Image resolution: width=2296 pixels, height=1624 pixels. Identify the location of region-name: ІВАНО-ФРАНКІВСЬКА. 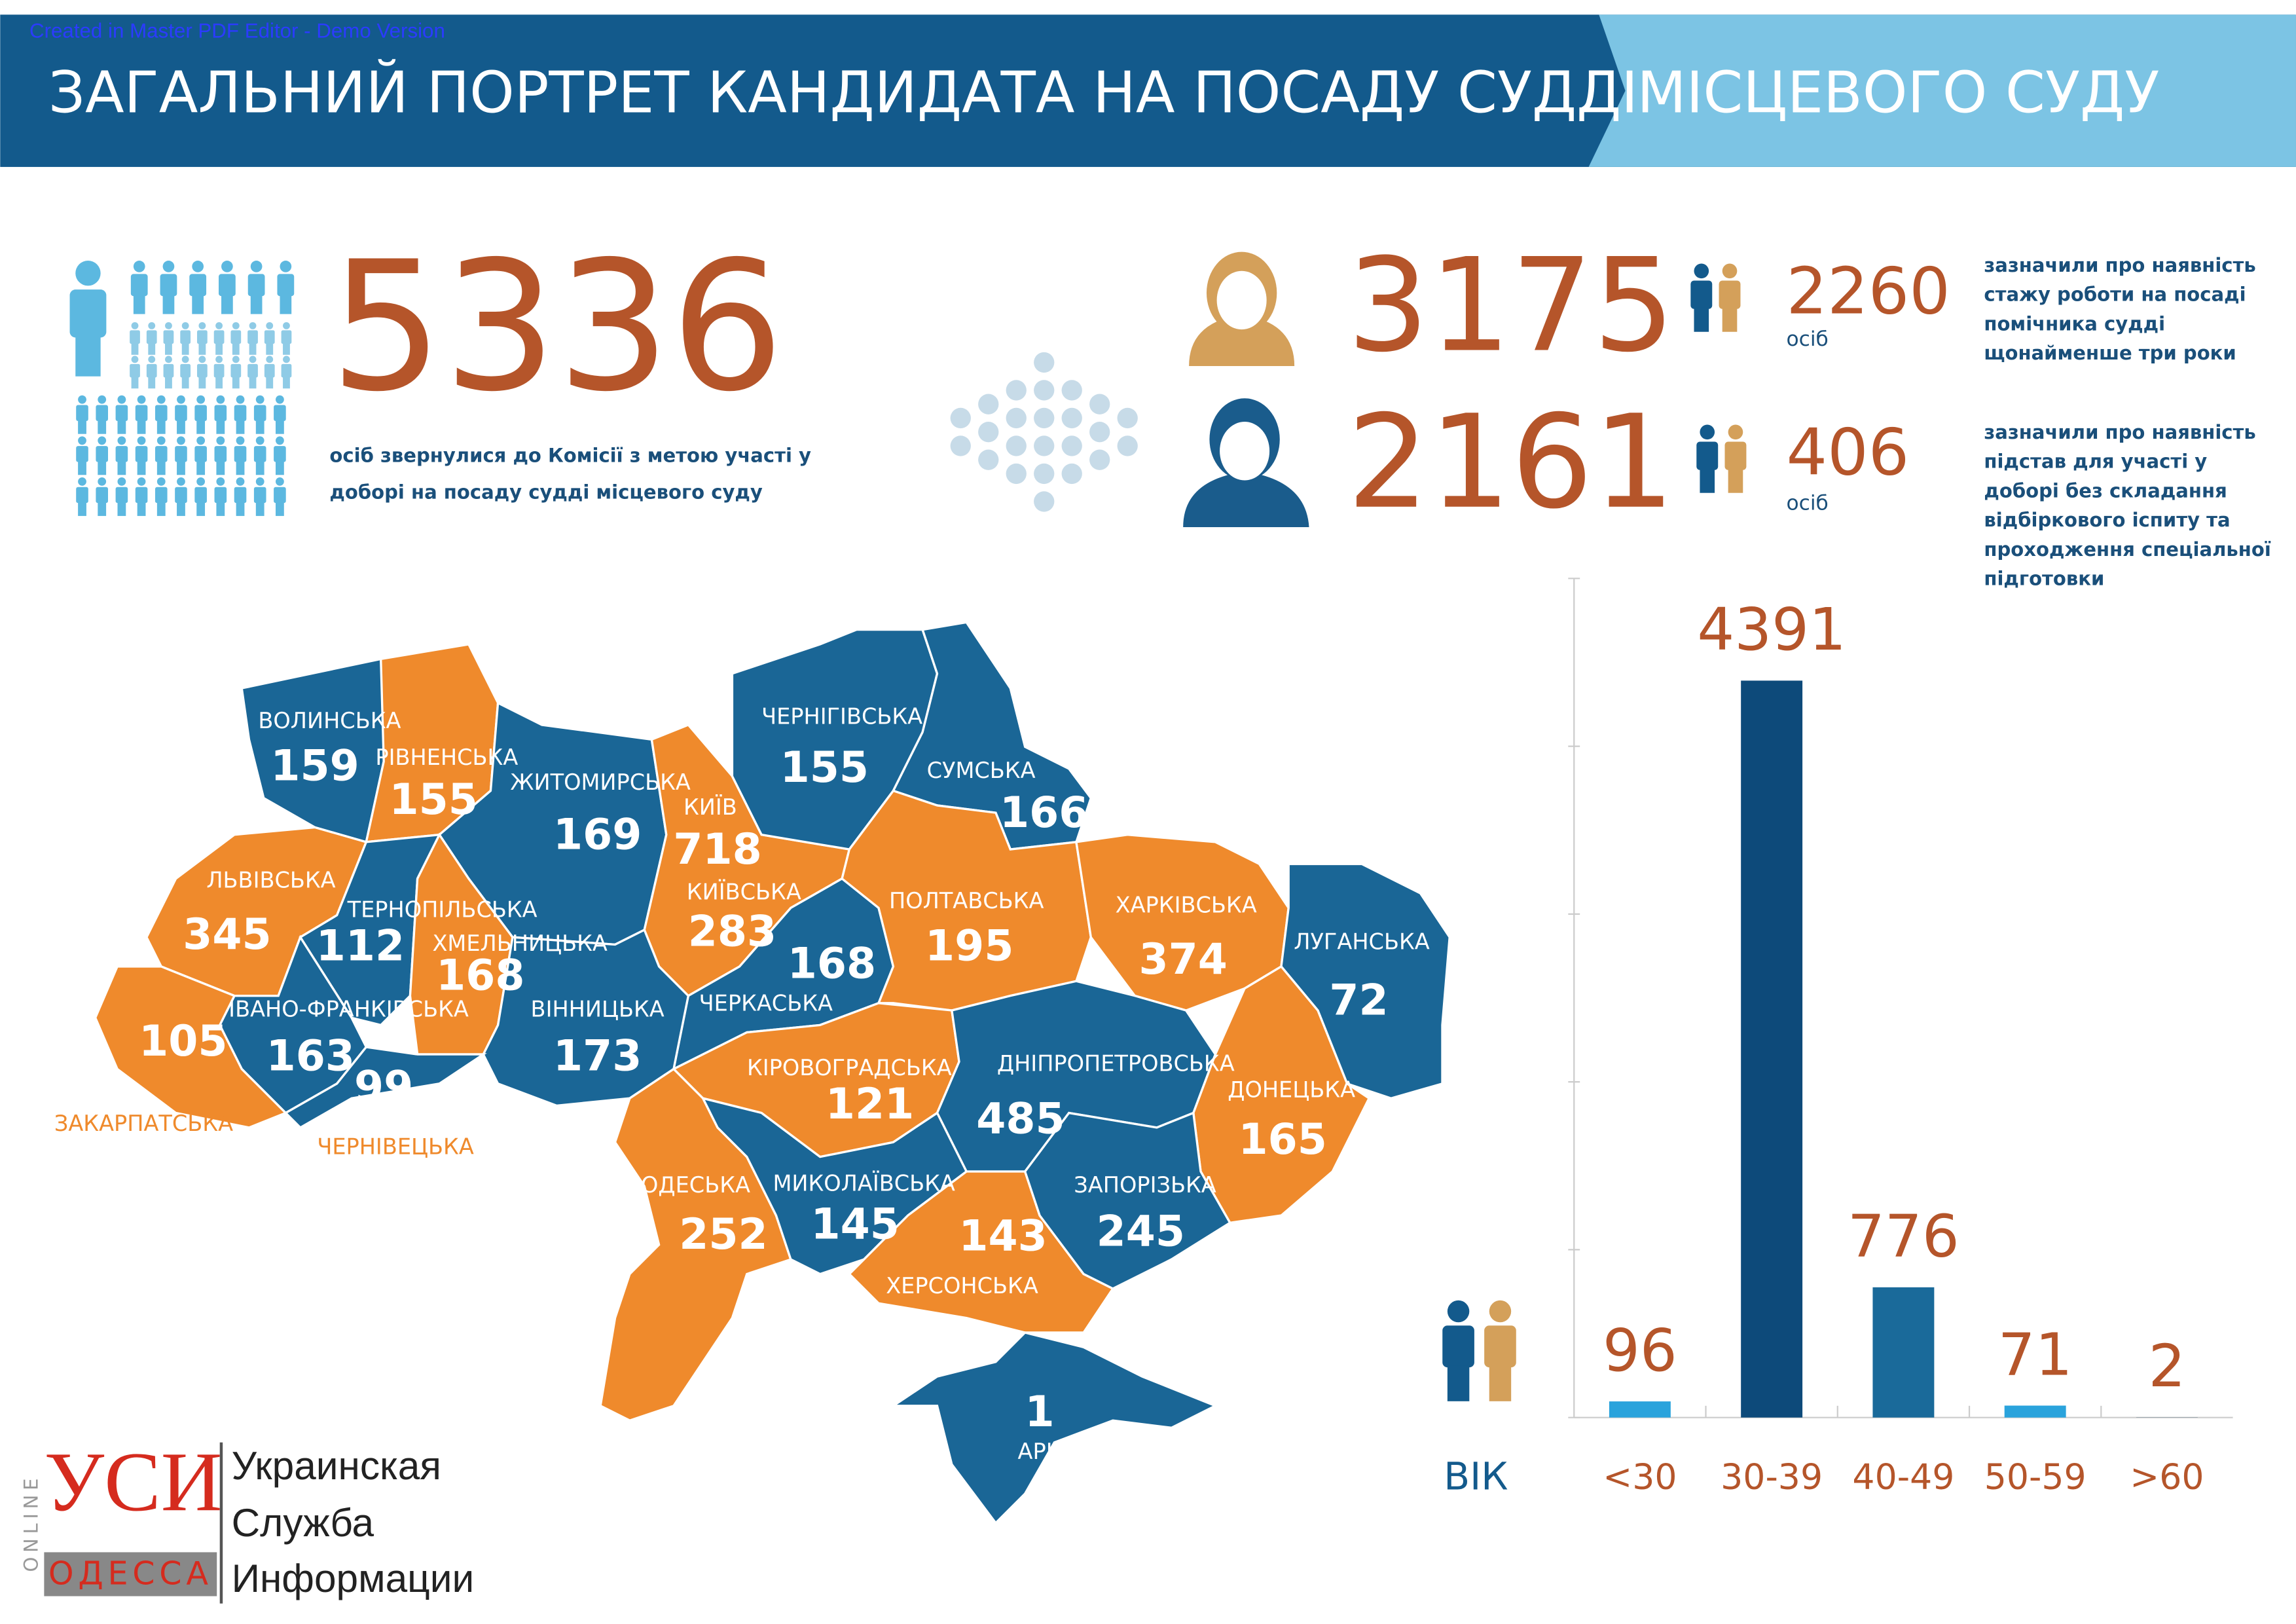
(348, 1009).